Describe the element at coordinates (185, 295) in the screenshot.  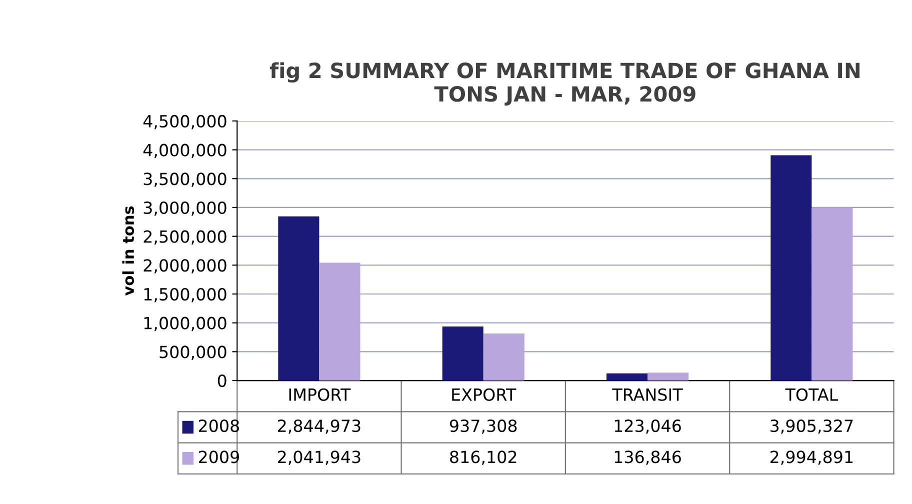
I see `y-tick-label: 1,500,000` at that location.